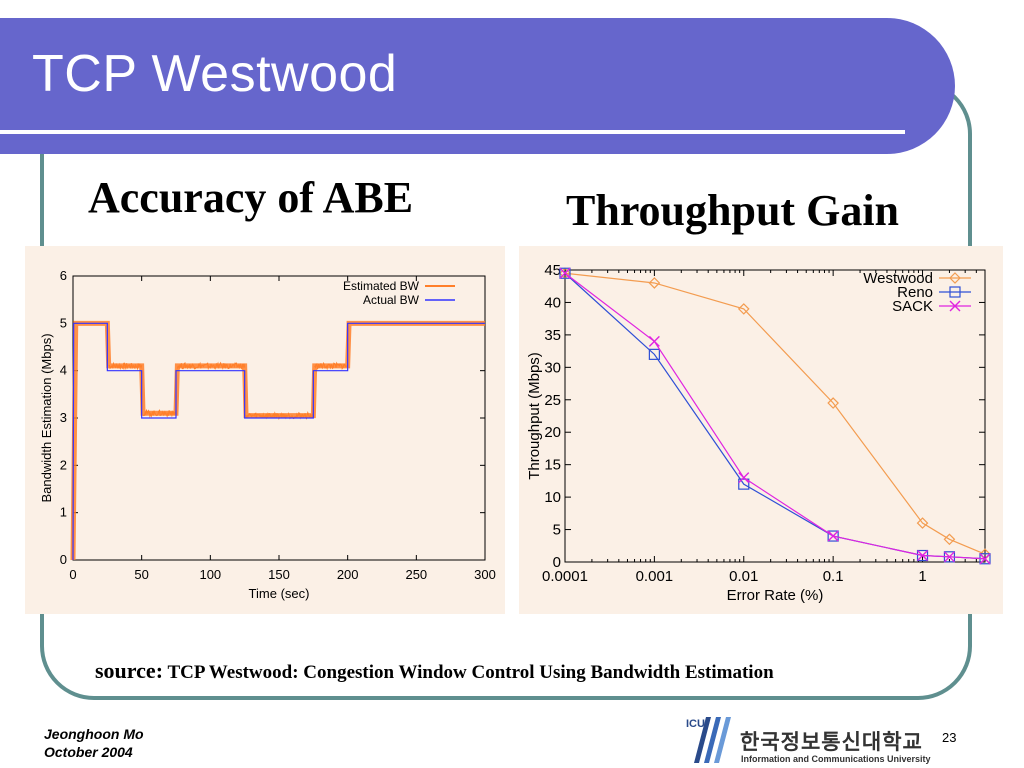 Image resolution: width=1024 pixels, height=768 pixels. I want to click on x-tick-label: 0.01, so click(743, 576).